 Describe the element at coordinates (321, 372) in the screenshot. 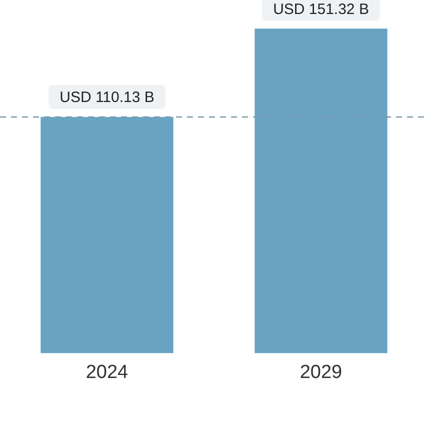

I see `x-tick-label: 2029` at that location.